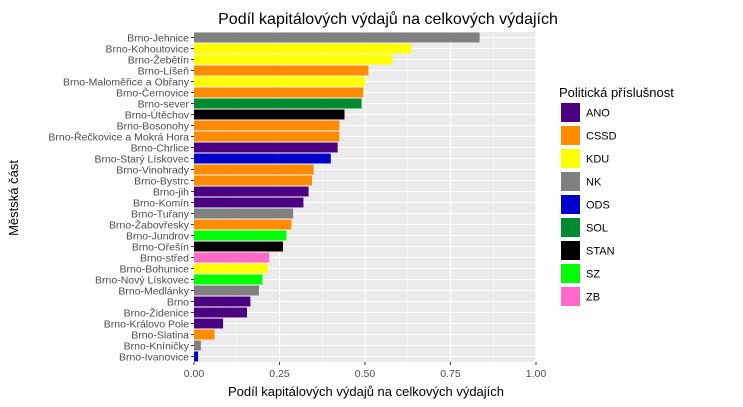 The width and height of the screenshot is (743, 407). Describe the element at coordinates (593, 275) in the screenshot. I see `legend-label: SZ` at that location.